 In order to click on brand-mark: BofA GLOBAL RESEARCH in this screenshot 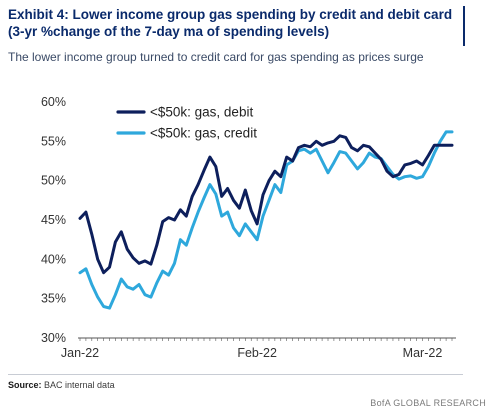, I will do `click(428, 403)`.